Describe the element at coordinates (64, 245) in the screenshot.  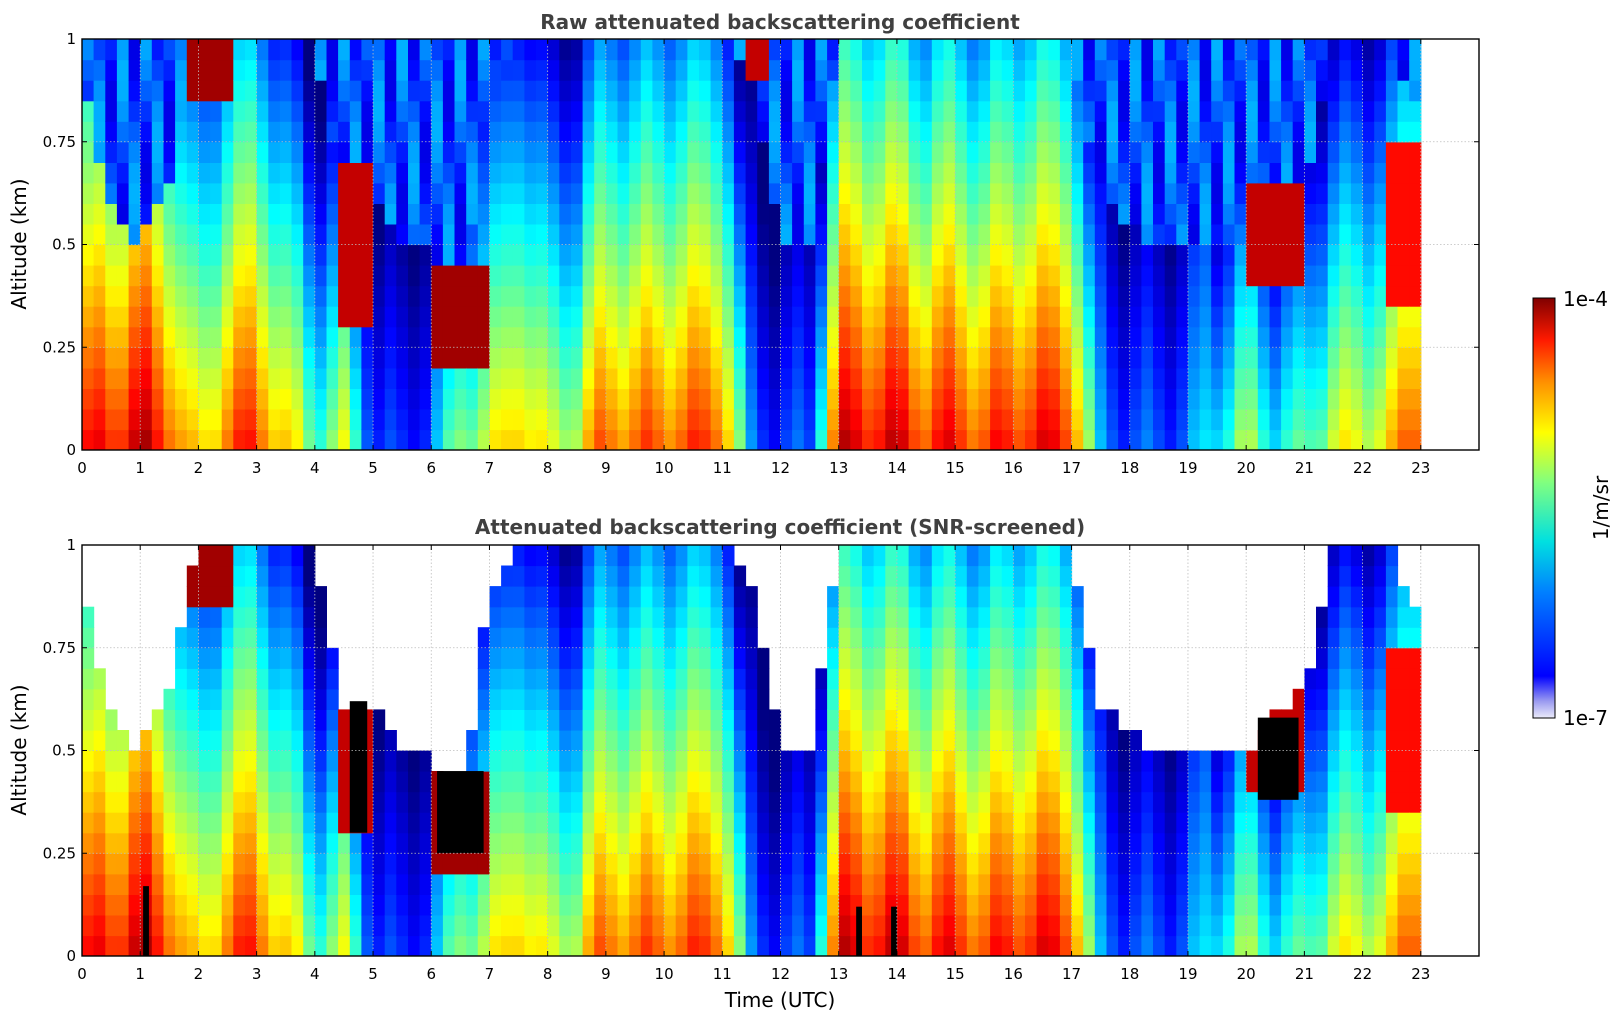
I see `y-tick-label: 0.5` at that location.